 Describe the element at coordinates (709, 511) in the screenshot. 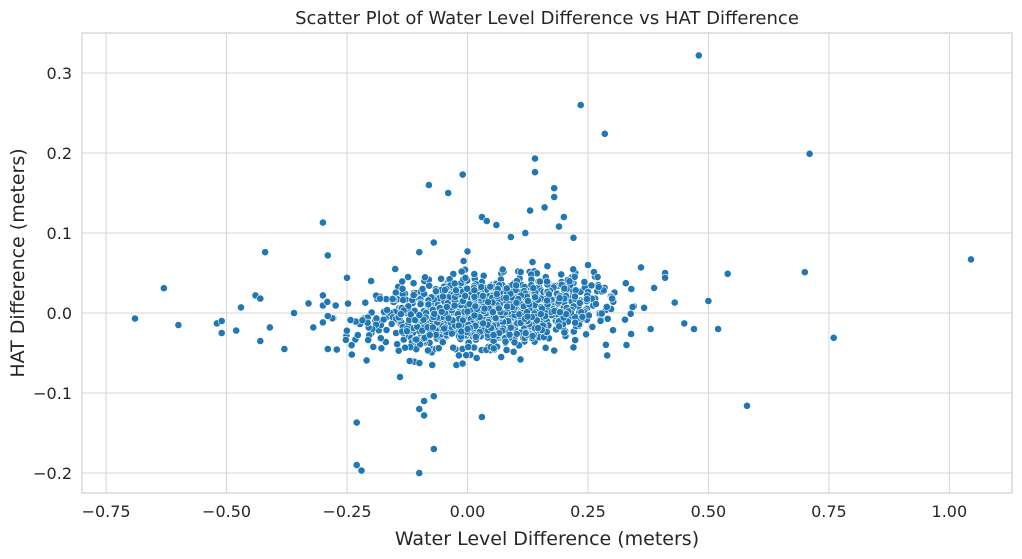

I see `x-tick-label: 0.50` at that location.